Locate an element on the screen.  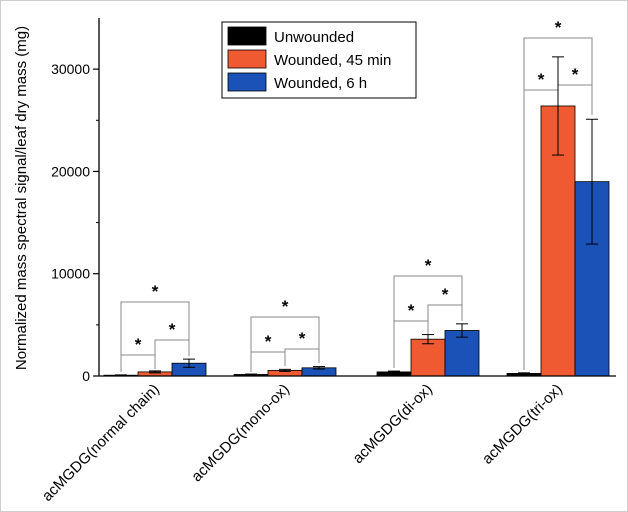
x-category-label: acMGDG(di-ox) is located at coordinates (393, 424).